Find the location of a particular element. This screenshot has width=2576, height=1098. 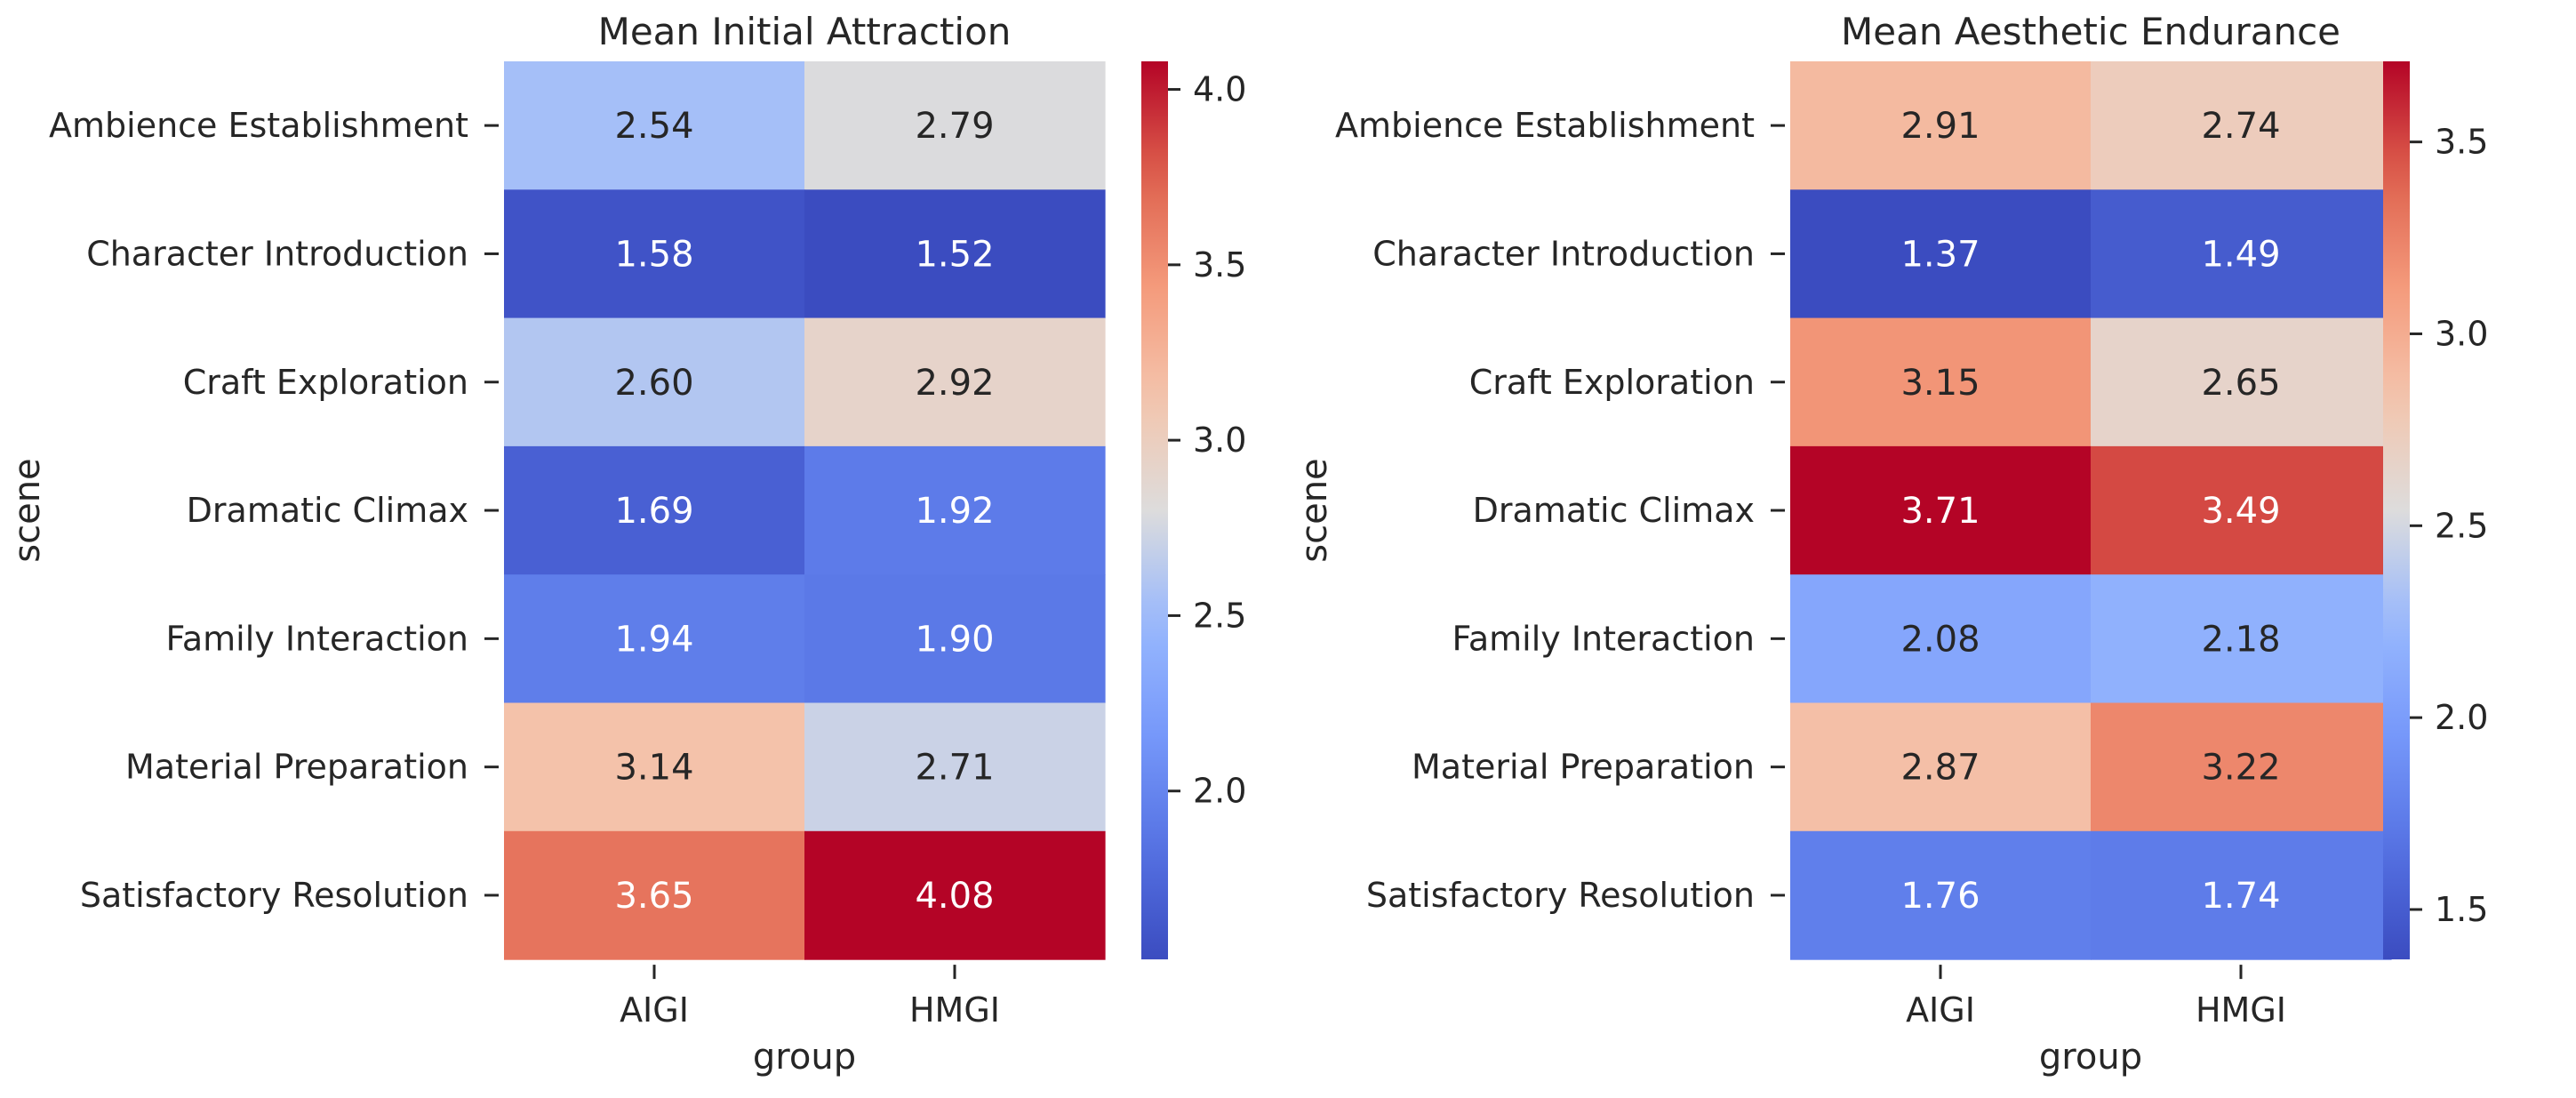

cell-value-label: 1.69 is located at coordinates (653, 511).